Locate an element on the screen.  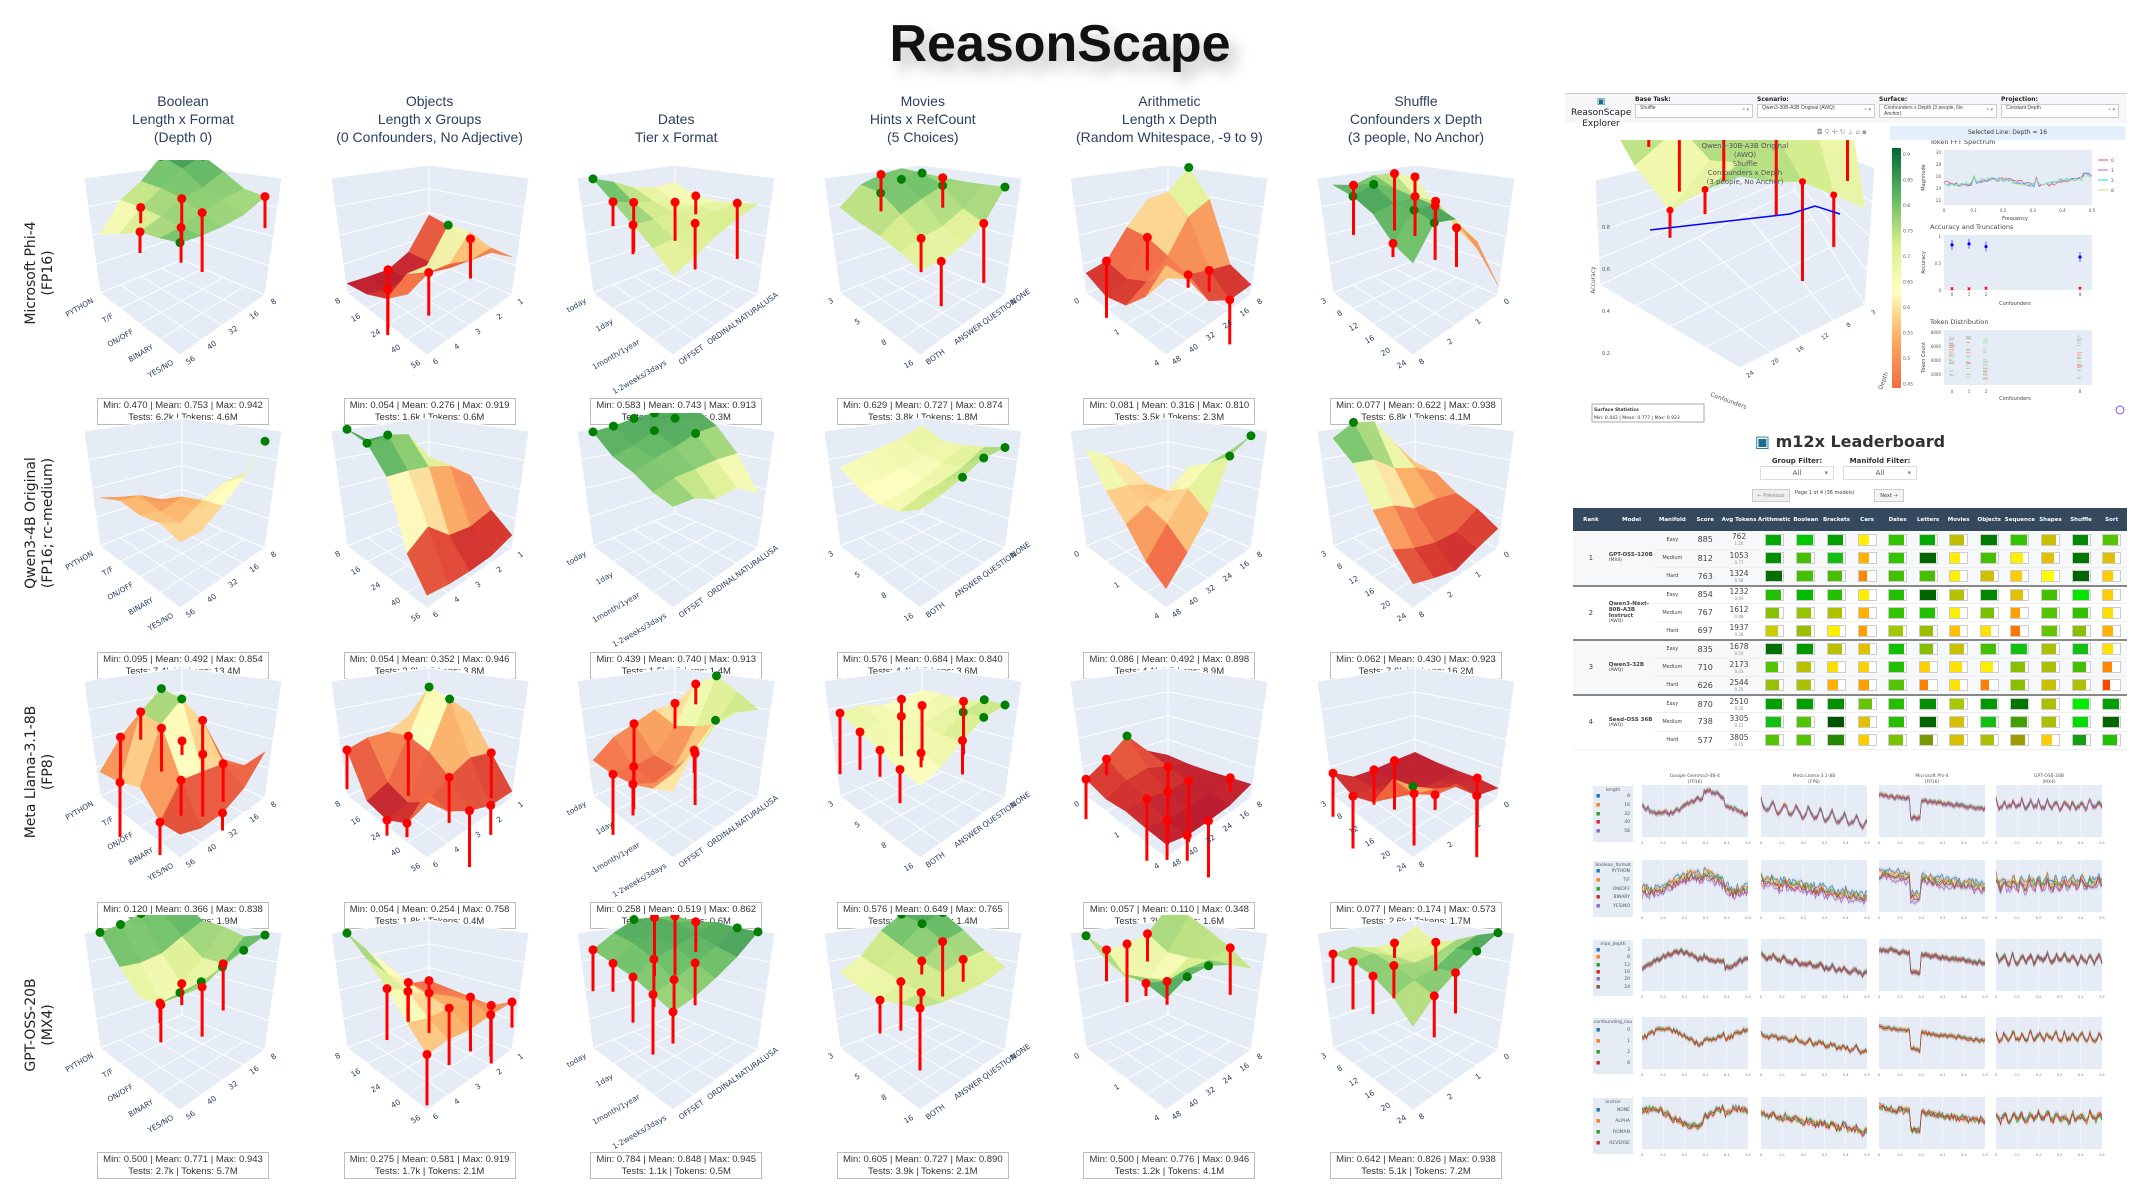
table-row: Medium 767 1612 0.48 is located at coordinates (1850, 613).